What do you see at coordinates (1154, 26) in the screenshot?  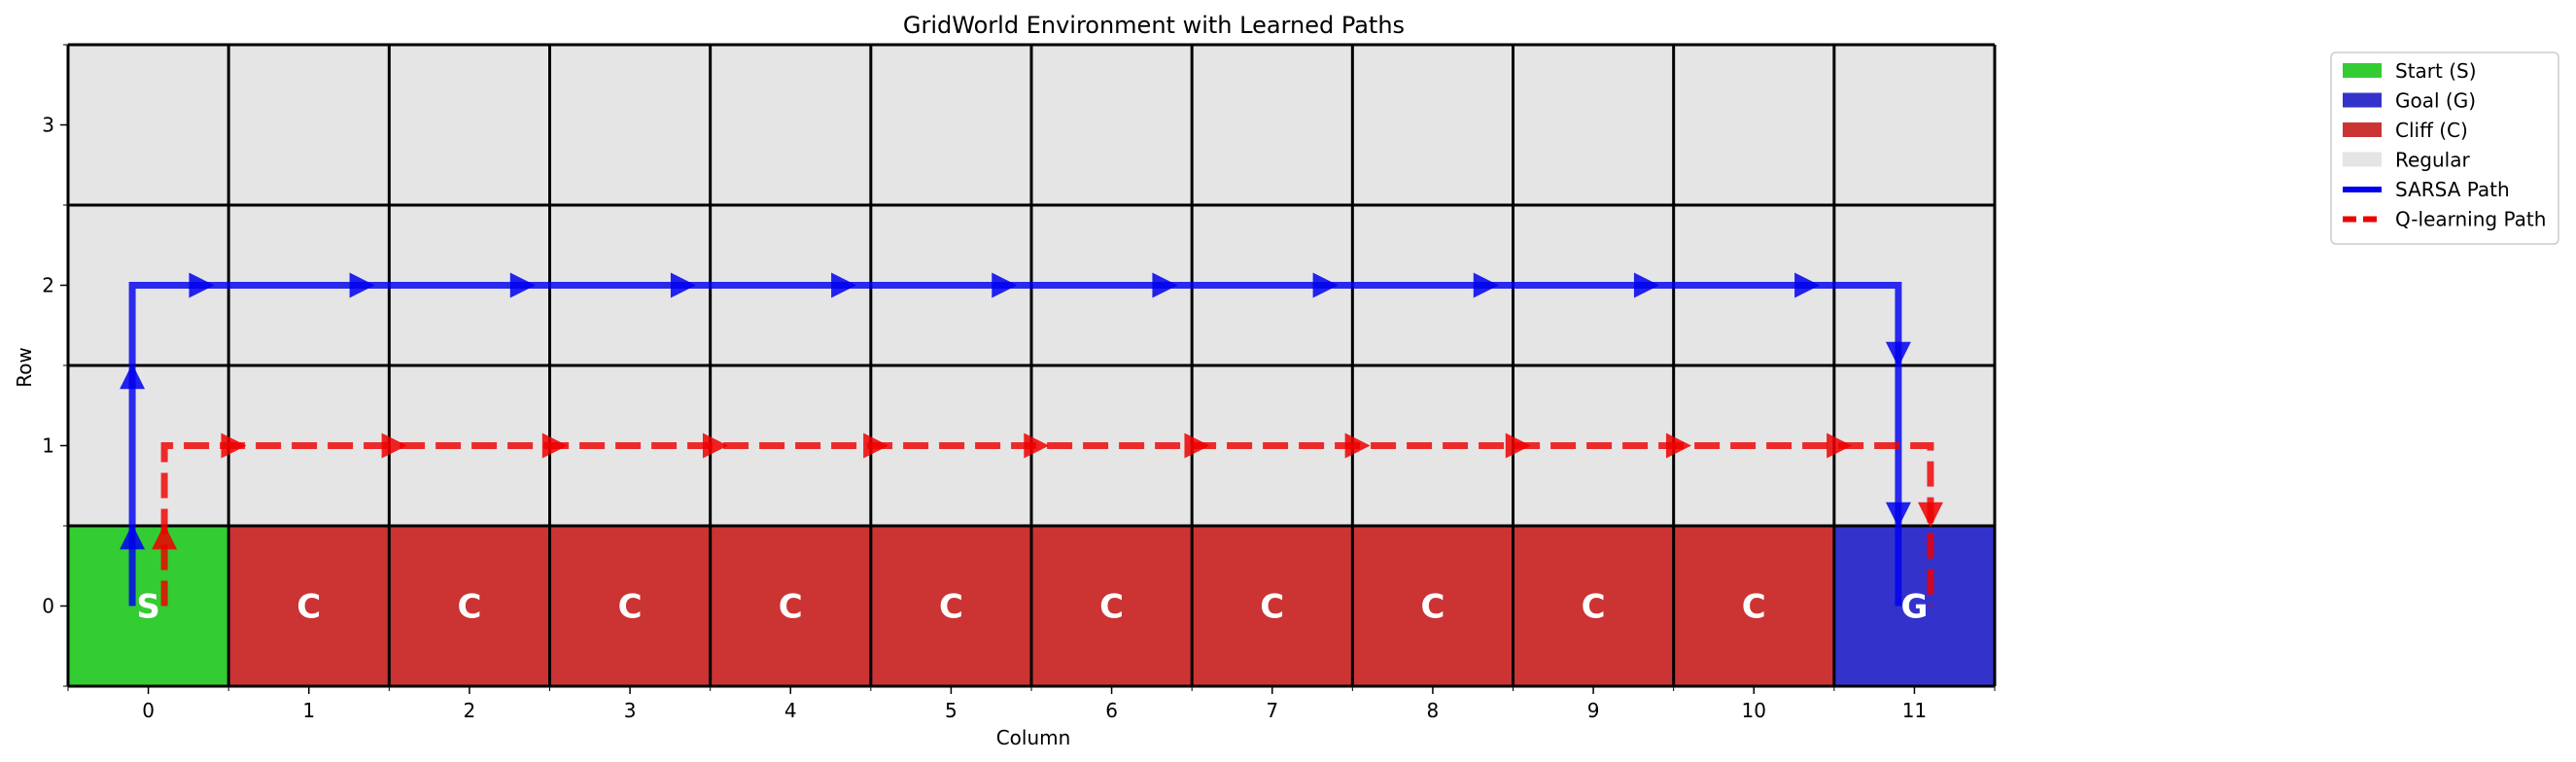 I see `chart-title: GridWorld Environment with Learned Paths` at bounding box center [1154, 26].